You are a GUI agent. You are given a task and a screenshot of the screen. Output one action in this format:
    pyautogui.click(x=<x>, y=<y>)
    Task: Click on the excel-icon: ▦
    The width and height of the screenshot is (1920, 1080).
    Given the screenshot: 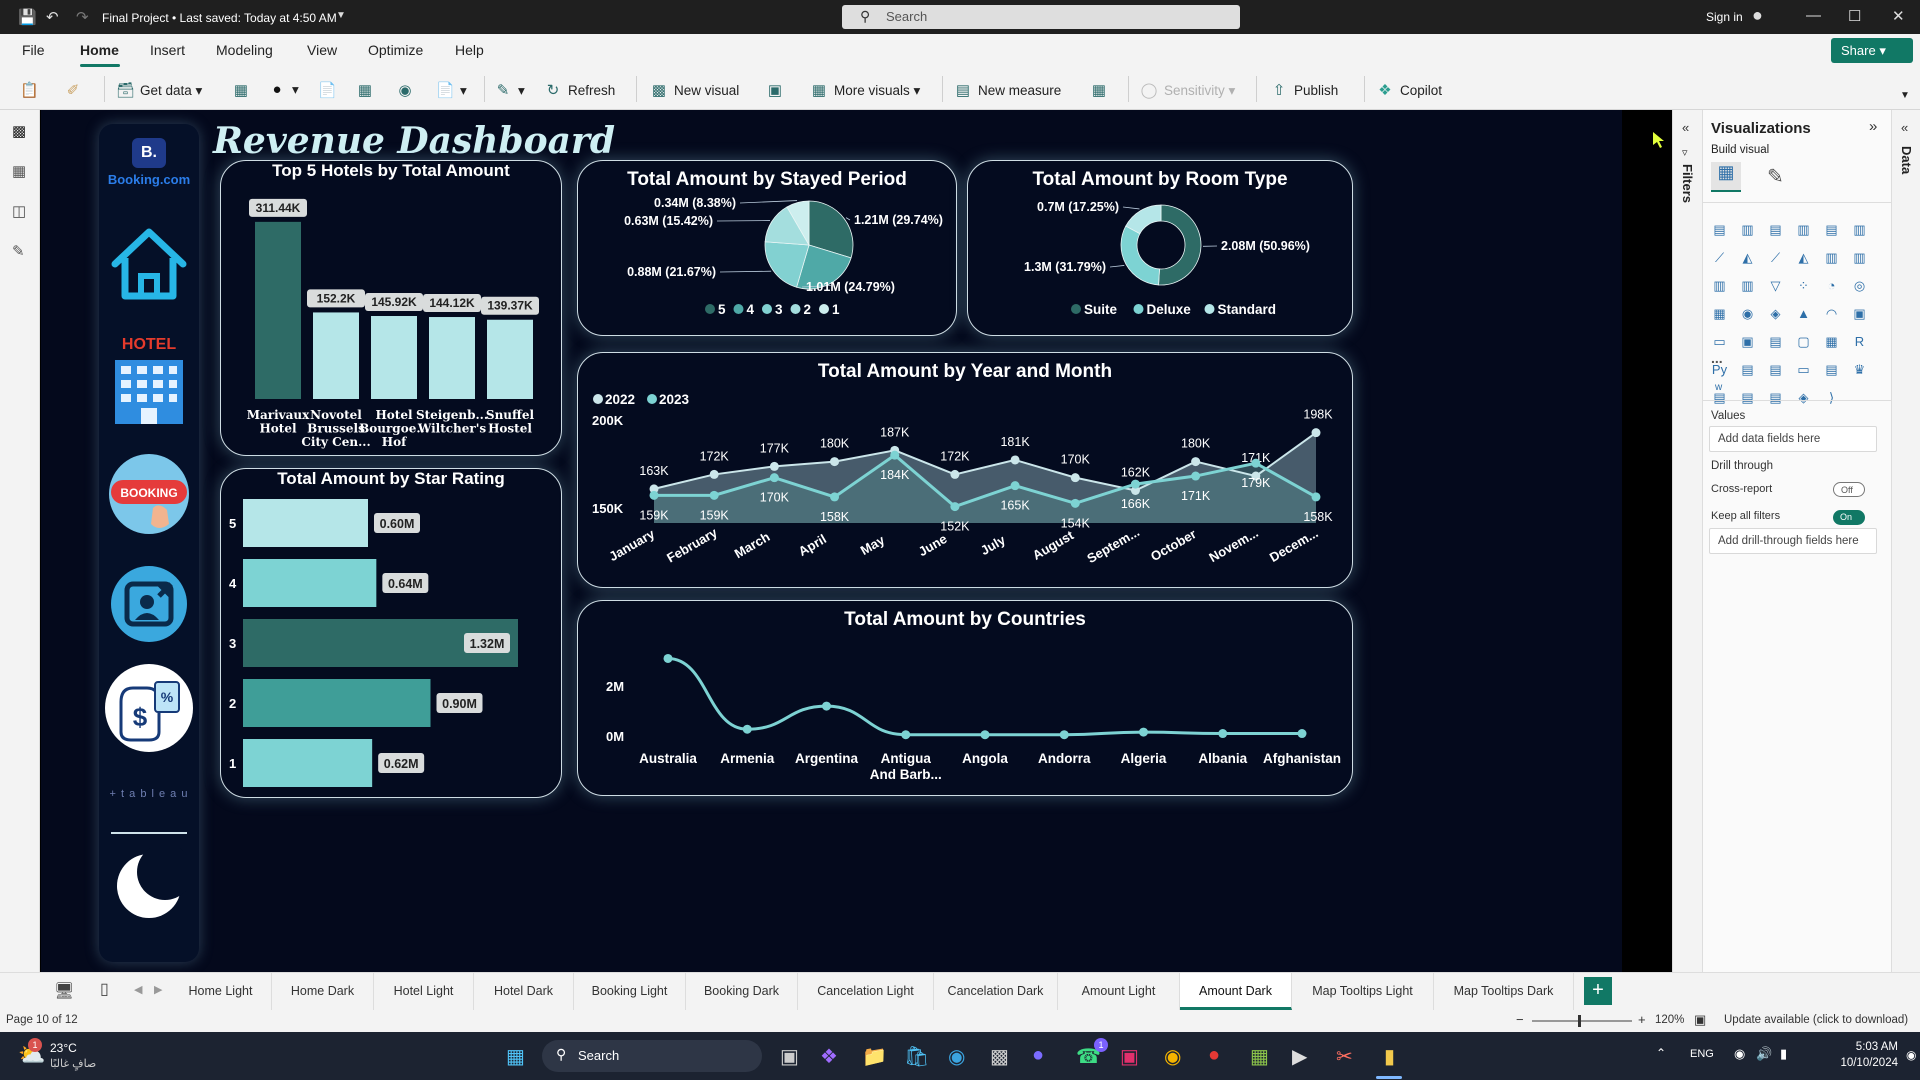 What is the action you would take?
    pyautogui.click(x=244, y=90)
    